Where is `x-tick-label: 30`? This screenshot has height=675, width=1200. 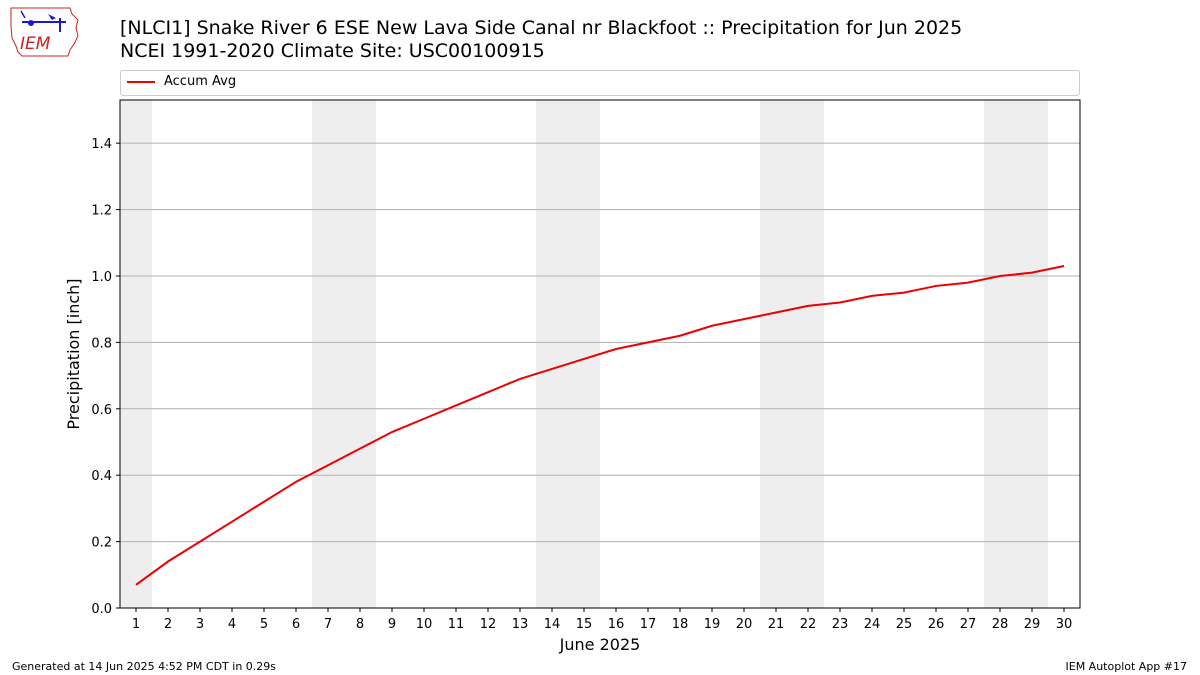
x-tick-label: 30 is located at coordinates (1064, 624).